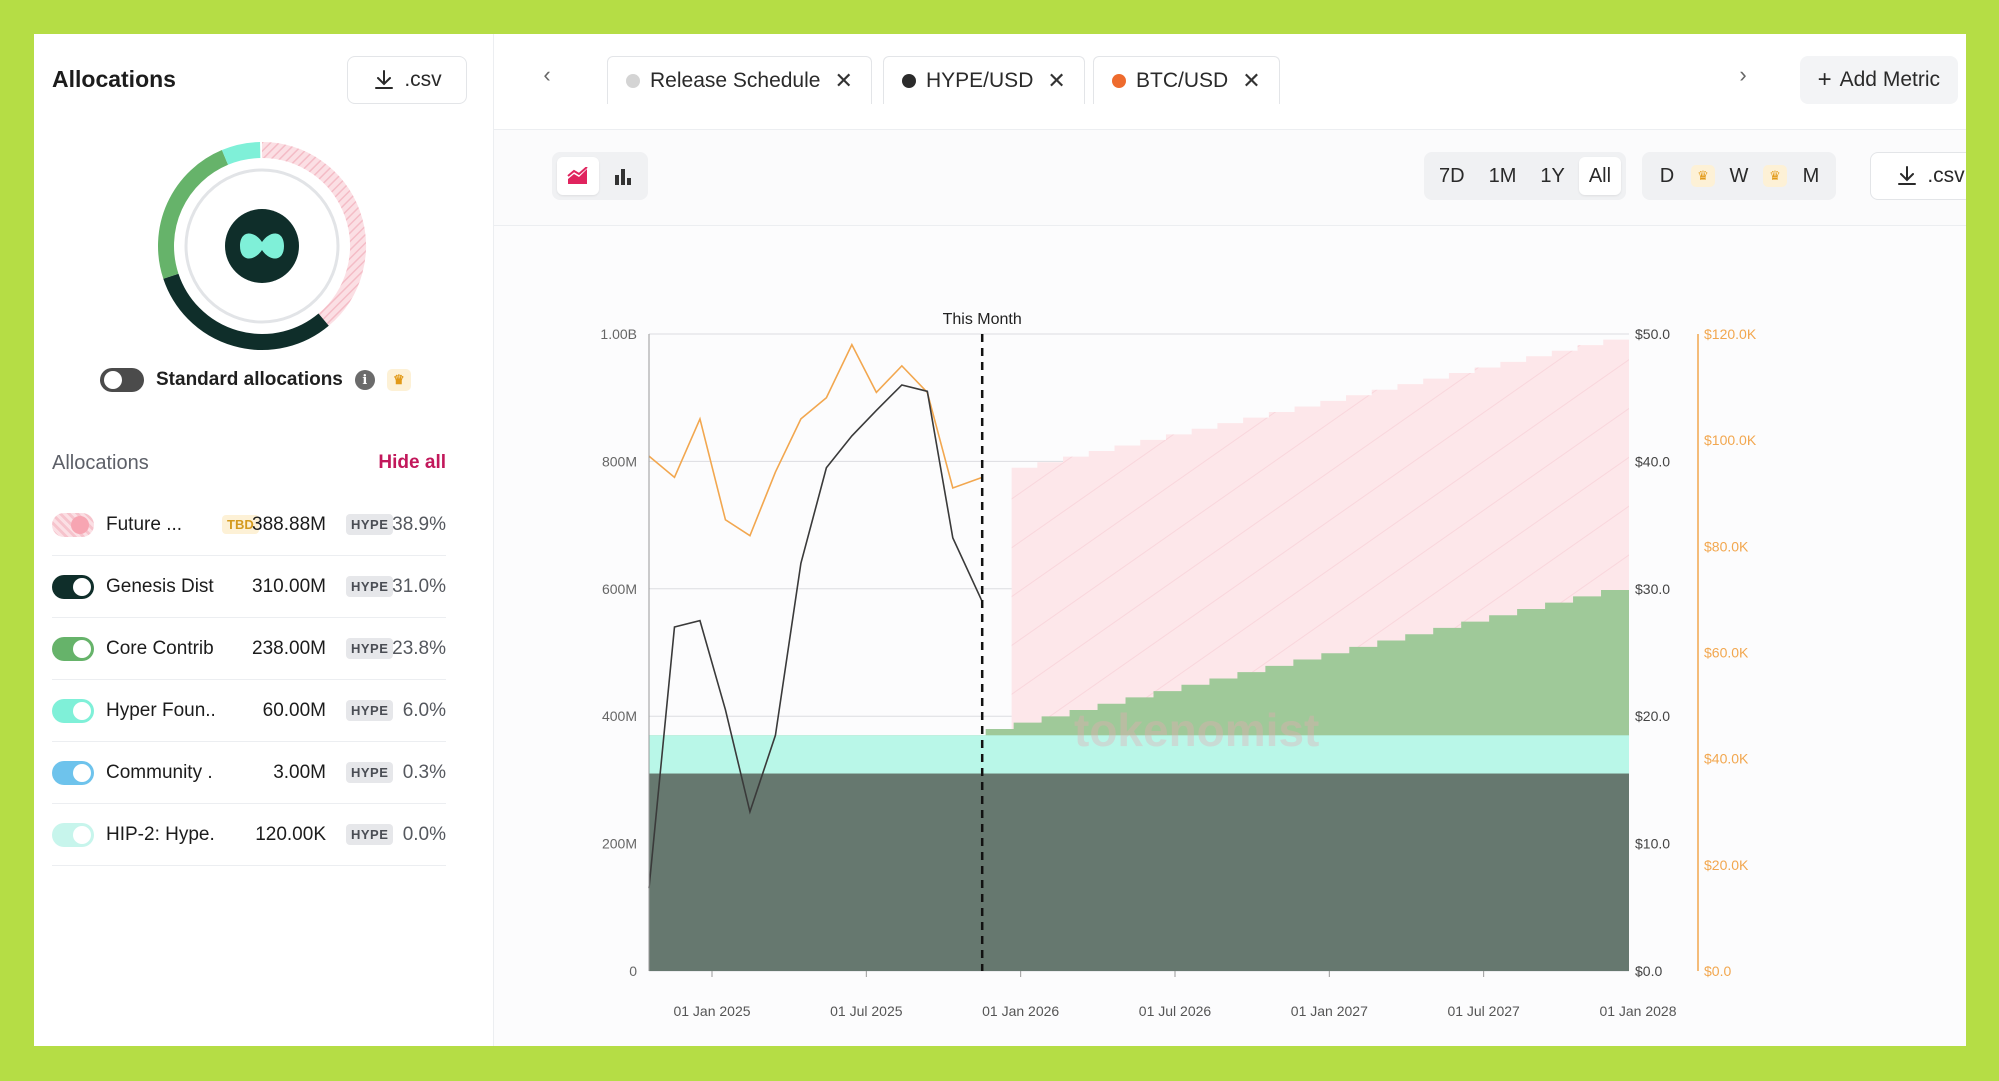  Describe the element at coordinates (398, 380) in the screenshot. I see `crown-icon: ♛` at that location.